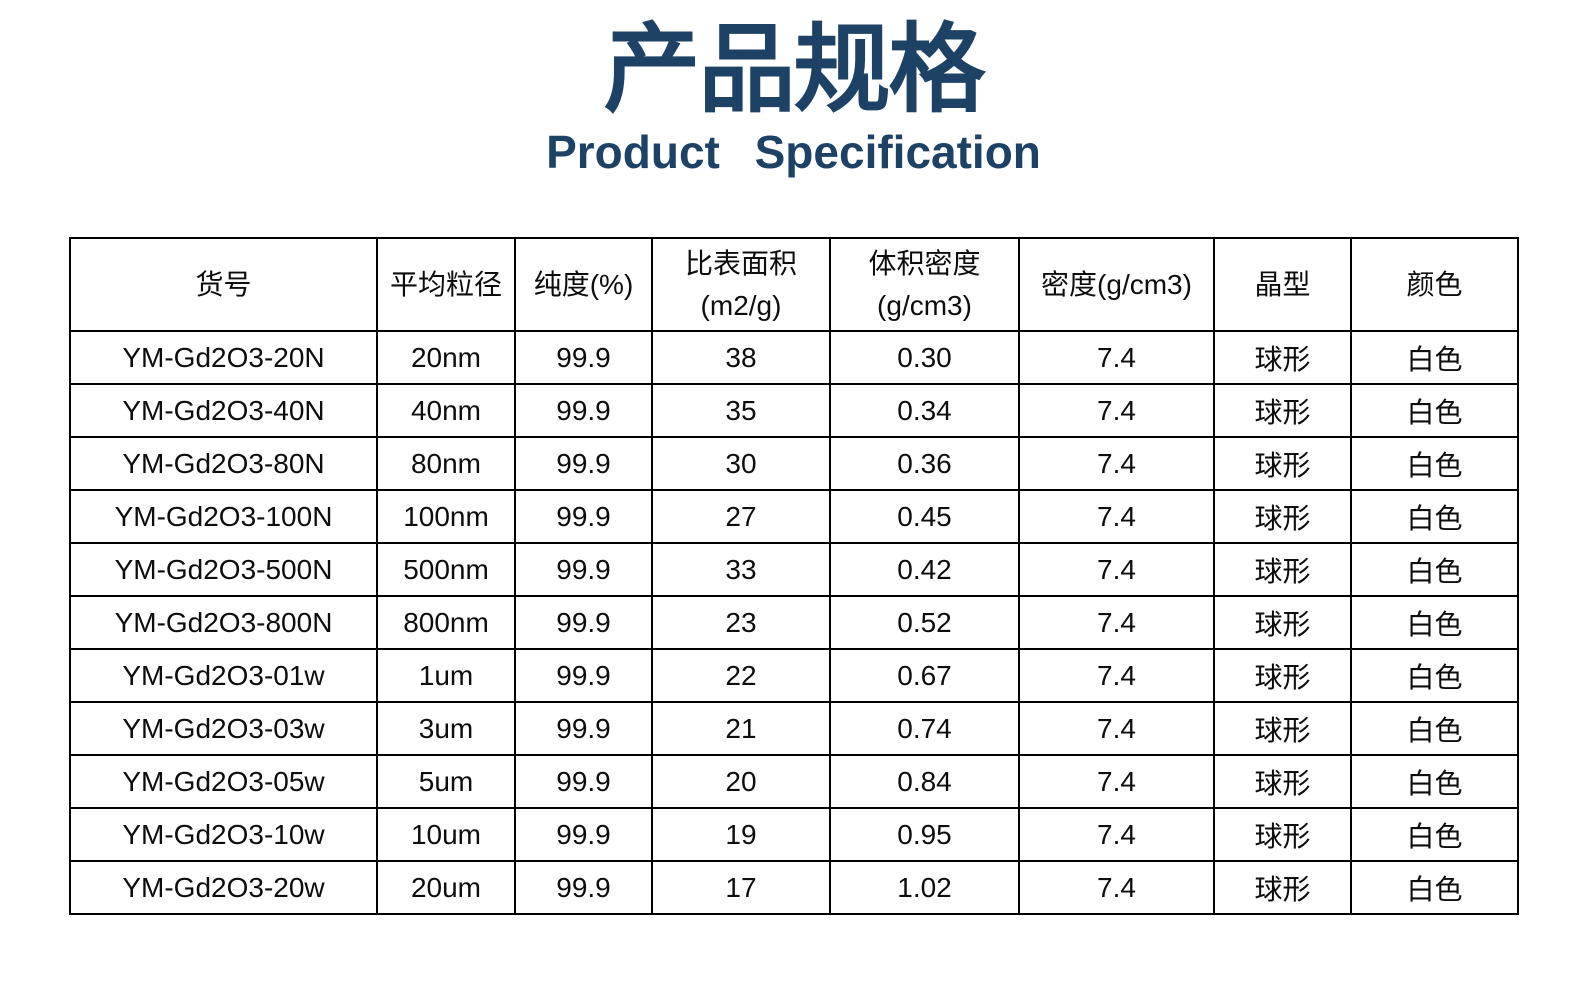 Image resolution: width=1587 pixels, height=988 pixels. I want to click on cell-item-no: YM-Gd2O3-20w, so click(223, 887).